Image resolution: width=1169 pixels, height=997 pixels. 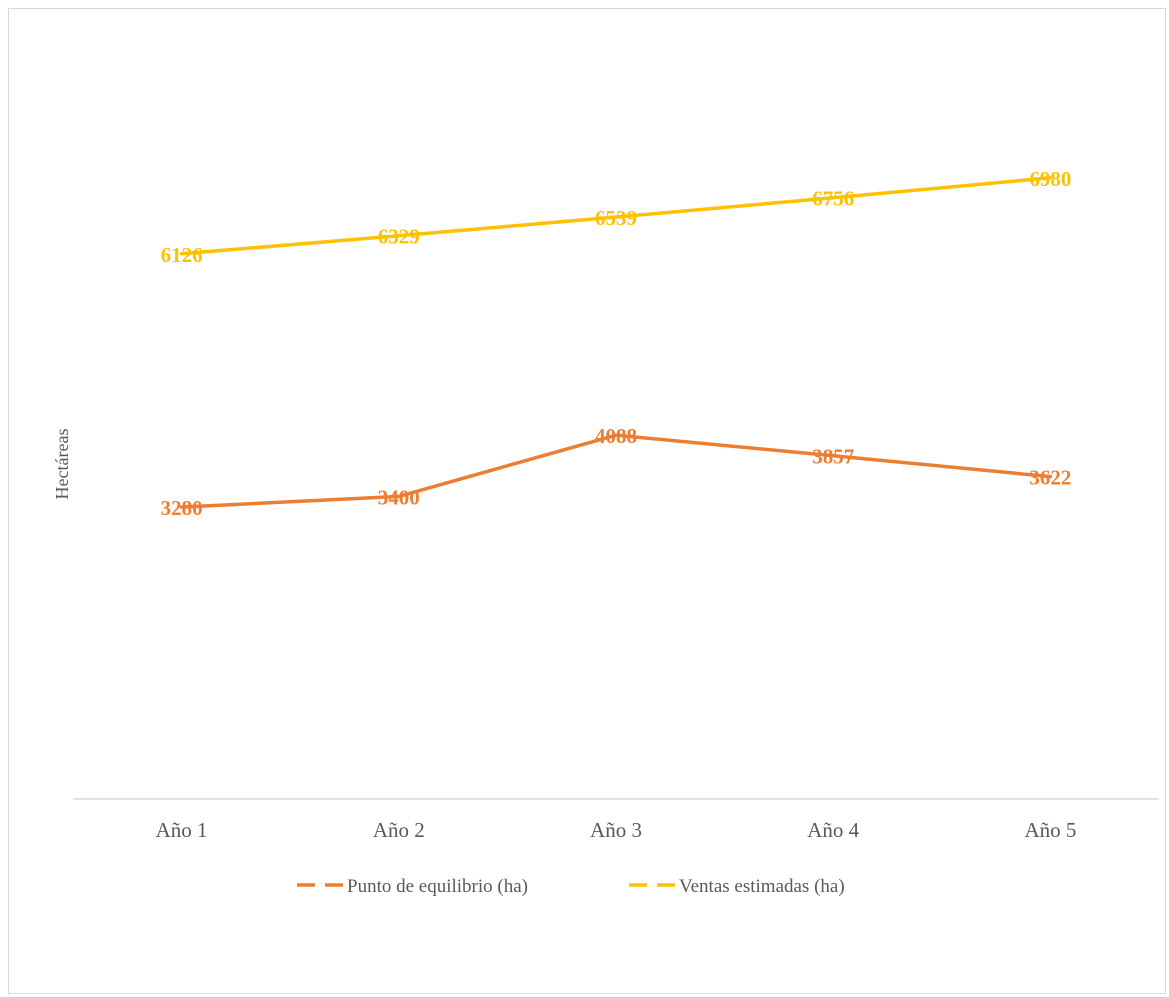 I want to click on x-tick-label: Año 5, so click(x=1050, y=830).